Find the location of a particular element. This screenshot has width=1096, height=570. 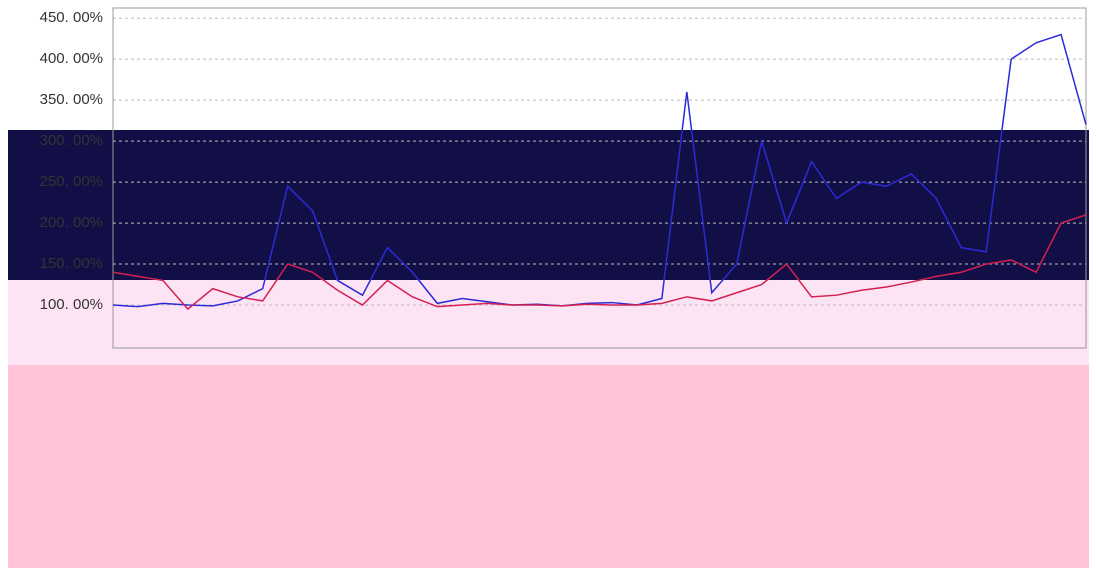

y-tick-label: 400. 00% is located at coordinates (71, 58).